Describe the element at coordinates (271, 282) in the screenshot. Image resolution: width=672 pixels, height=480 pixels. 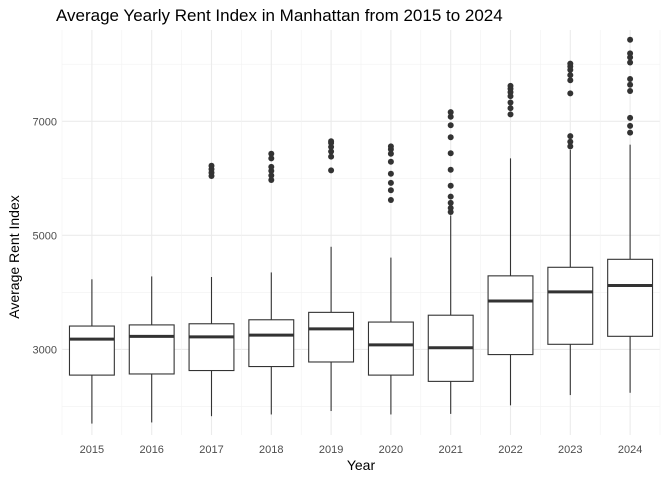
I see `box-2018` at that location.